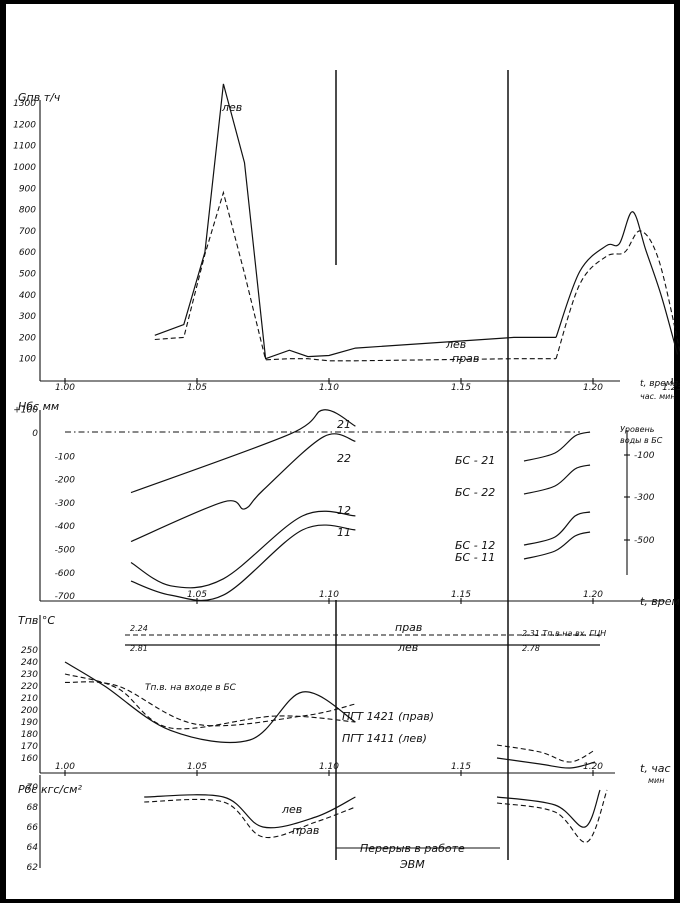 This screenshot has width=680, height=903. I want to click on p2-y-tick-label: -400, so click(65, 527).